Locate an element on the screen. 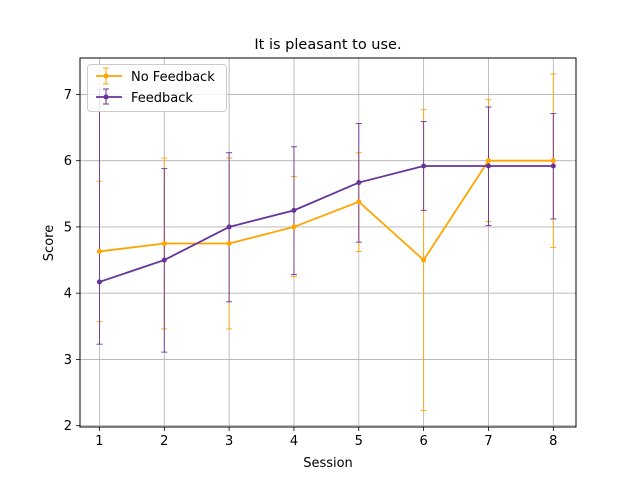 The height and width of the screenshot is (480, 640). x-tick-label: 4 is located at coordinates (294, 441).